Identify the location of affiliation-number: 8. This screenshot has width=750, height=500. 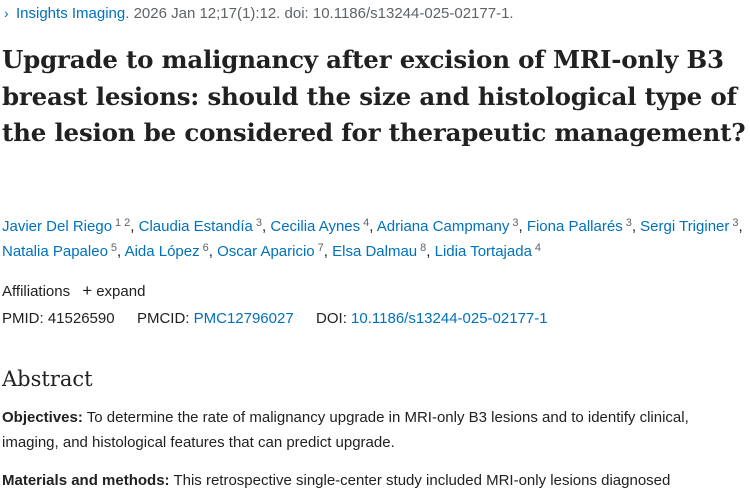
(423, 248).